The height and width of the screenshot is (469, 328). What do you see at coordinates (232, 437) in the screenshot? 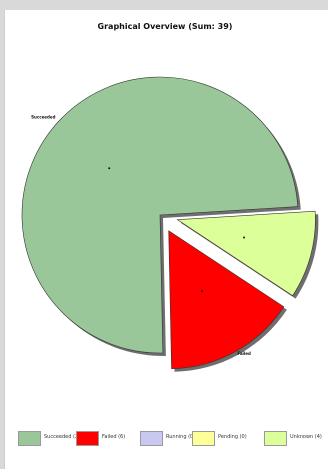
I see `legend-label: Pending (0)` at bounding box center [232, 437].